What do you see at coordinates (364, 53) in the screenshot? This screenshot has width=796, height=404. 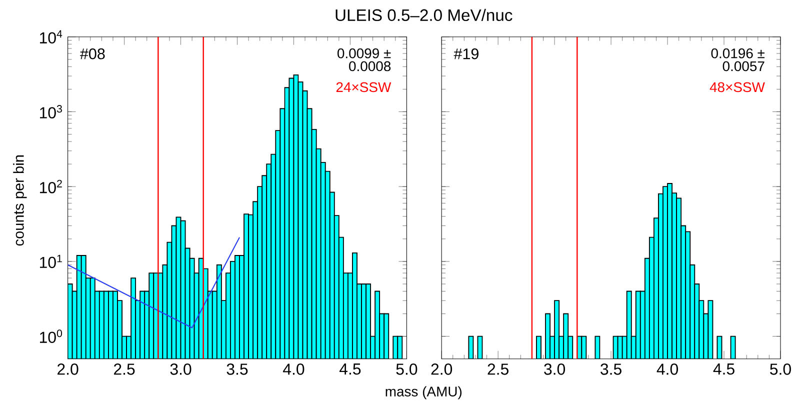 I see `annotation: 0.0099 ±` at bounding box center [364, 53].